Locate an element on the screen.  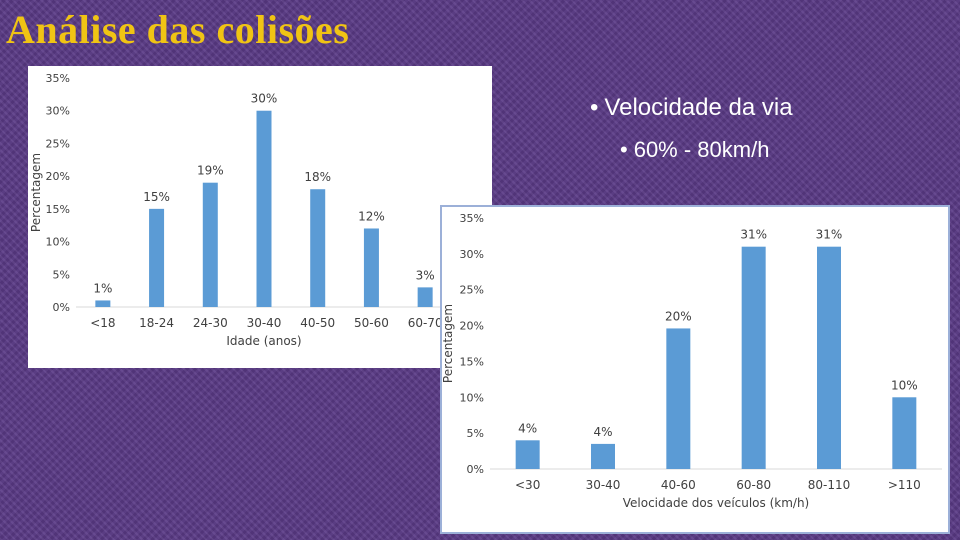
x-tick-label: <18 is located at coordinates (102, 323).